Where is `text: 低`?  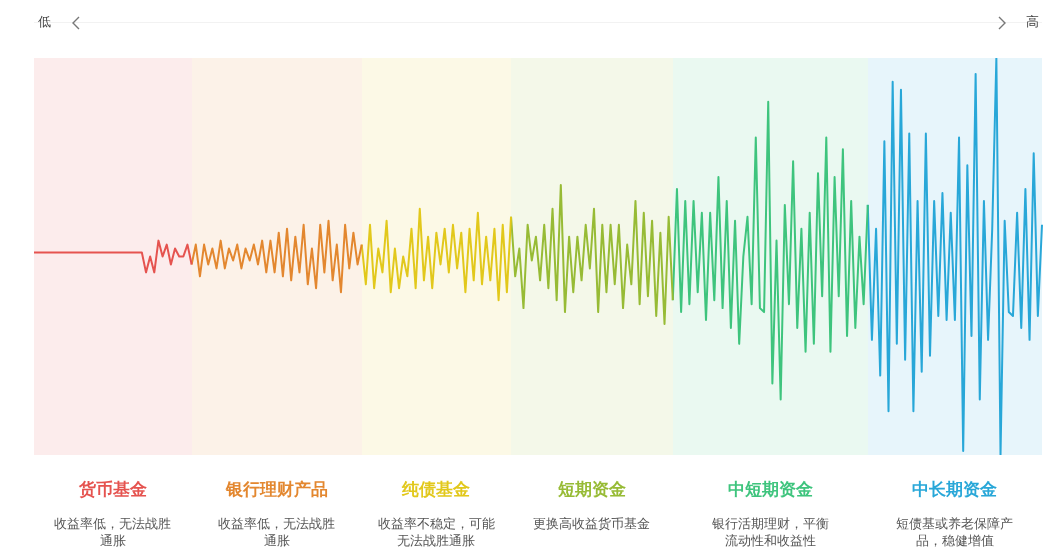
text: 低 is located at coordinates (44, 22).